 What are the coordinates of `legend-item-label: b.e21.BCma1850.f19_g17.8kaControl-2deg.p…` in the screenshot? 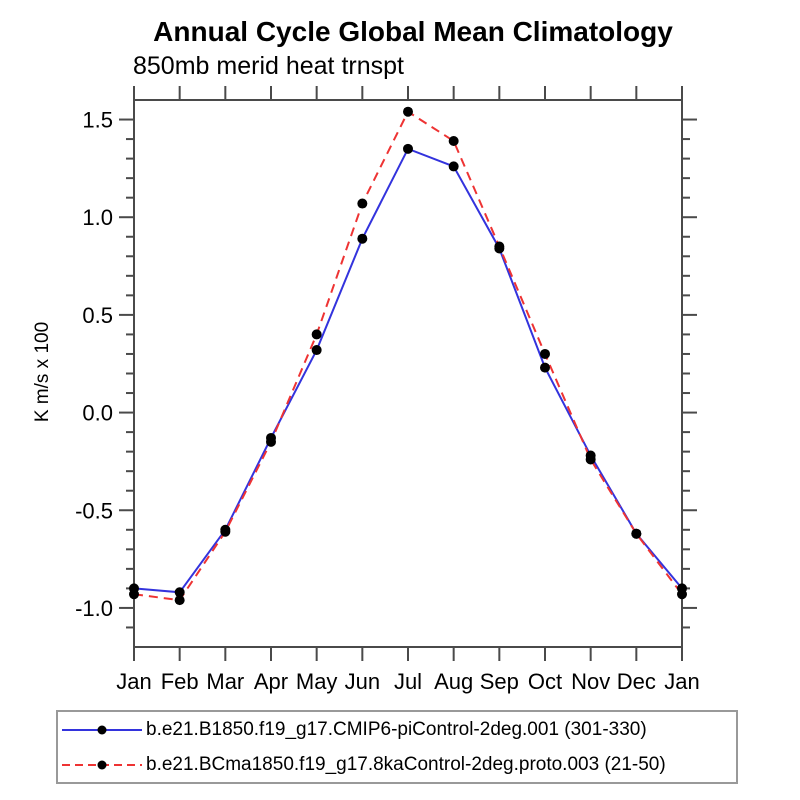 It's located at (406, 764).